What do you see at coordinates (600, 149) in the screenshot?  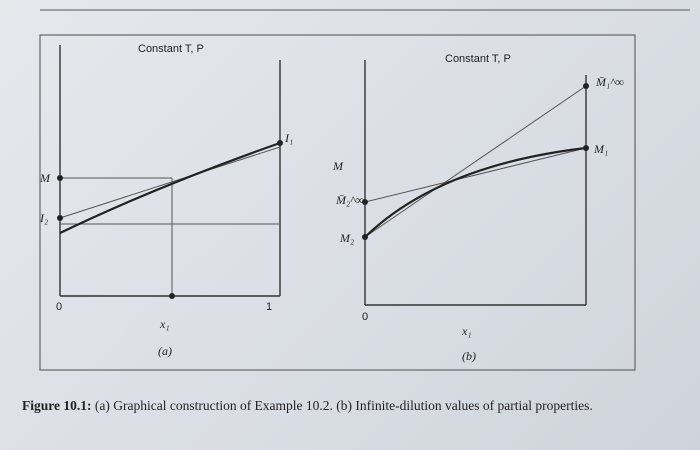 I see `label: M₁` at bounding box center [600, 149].